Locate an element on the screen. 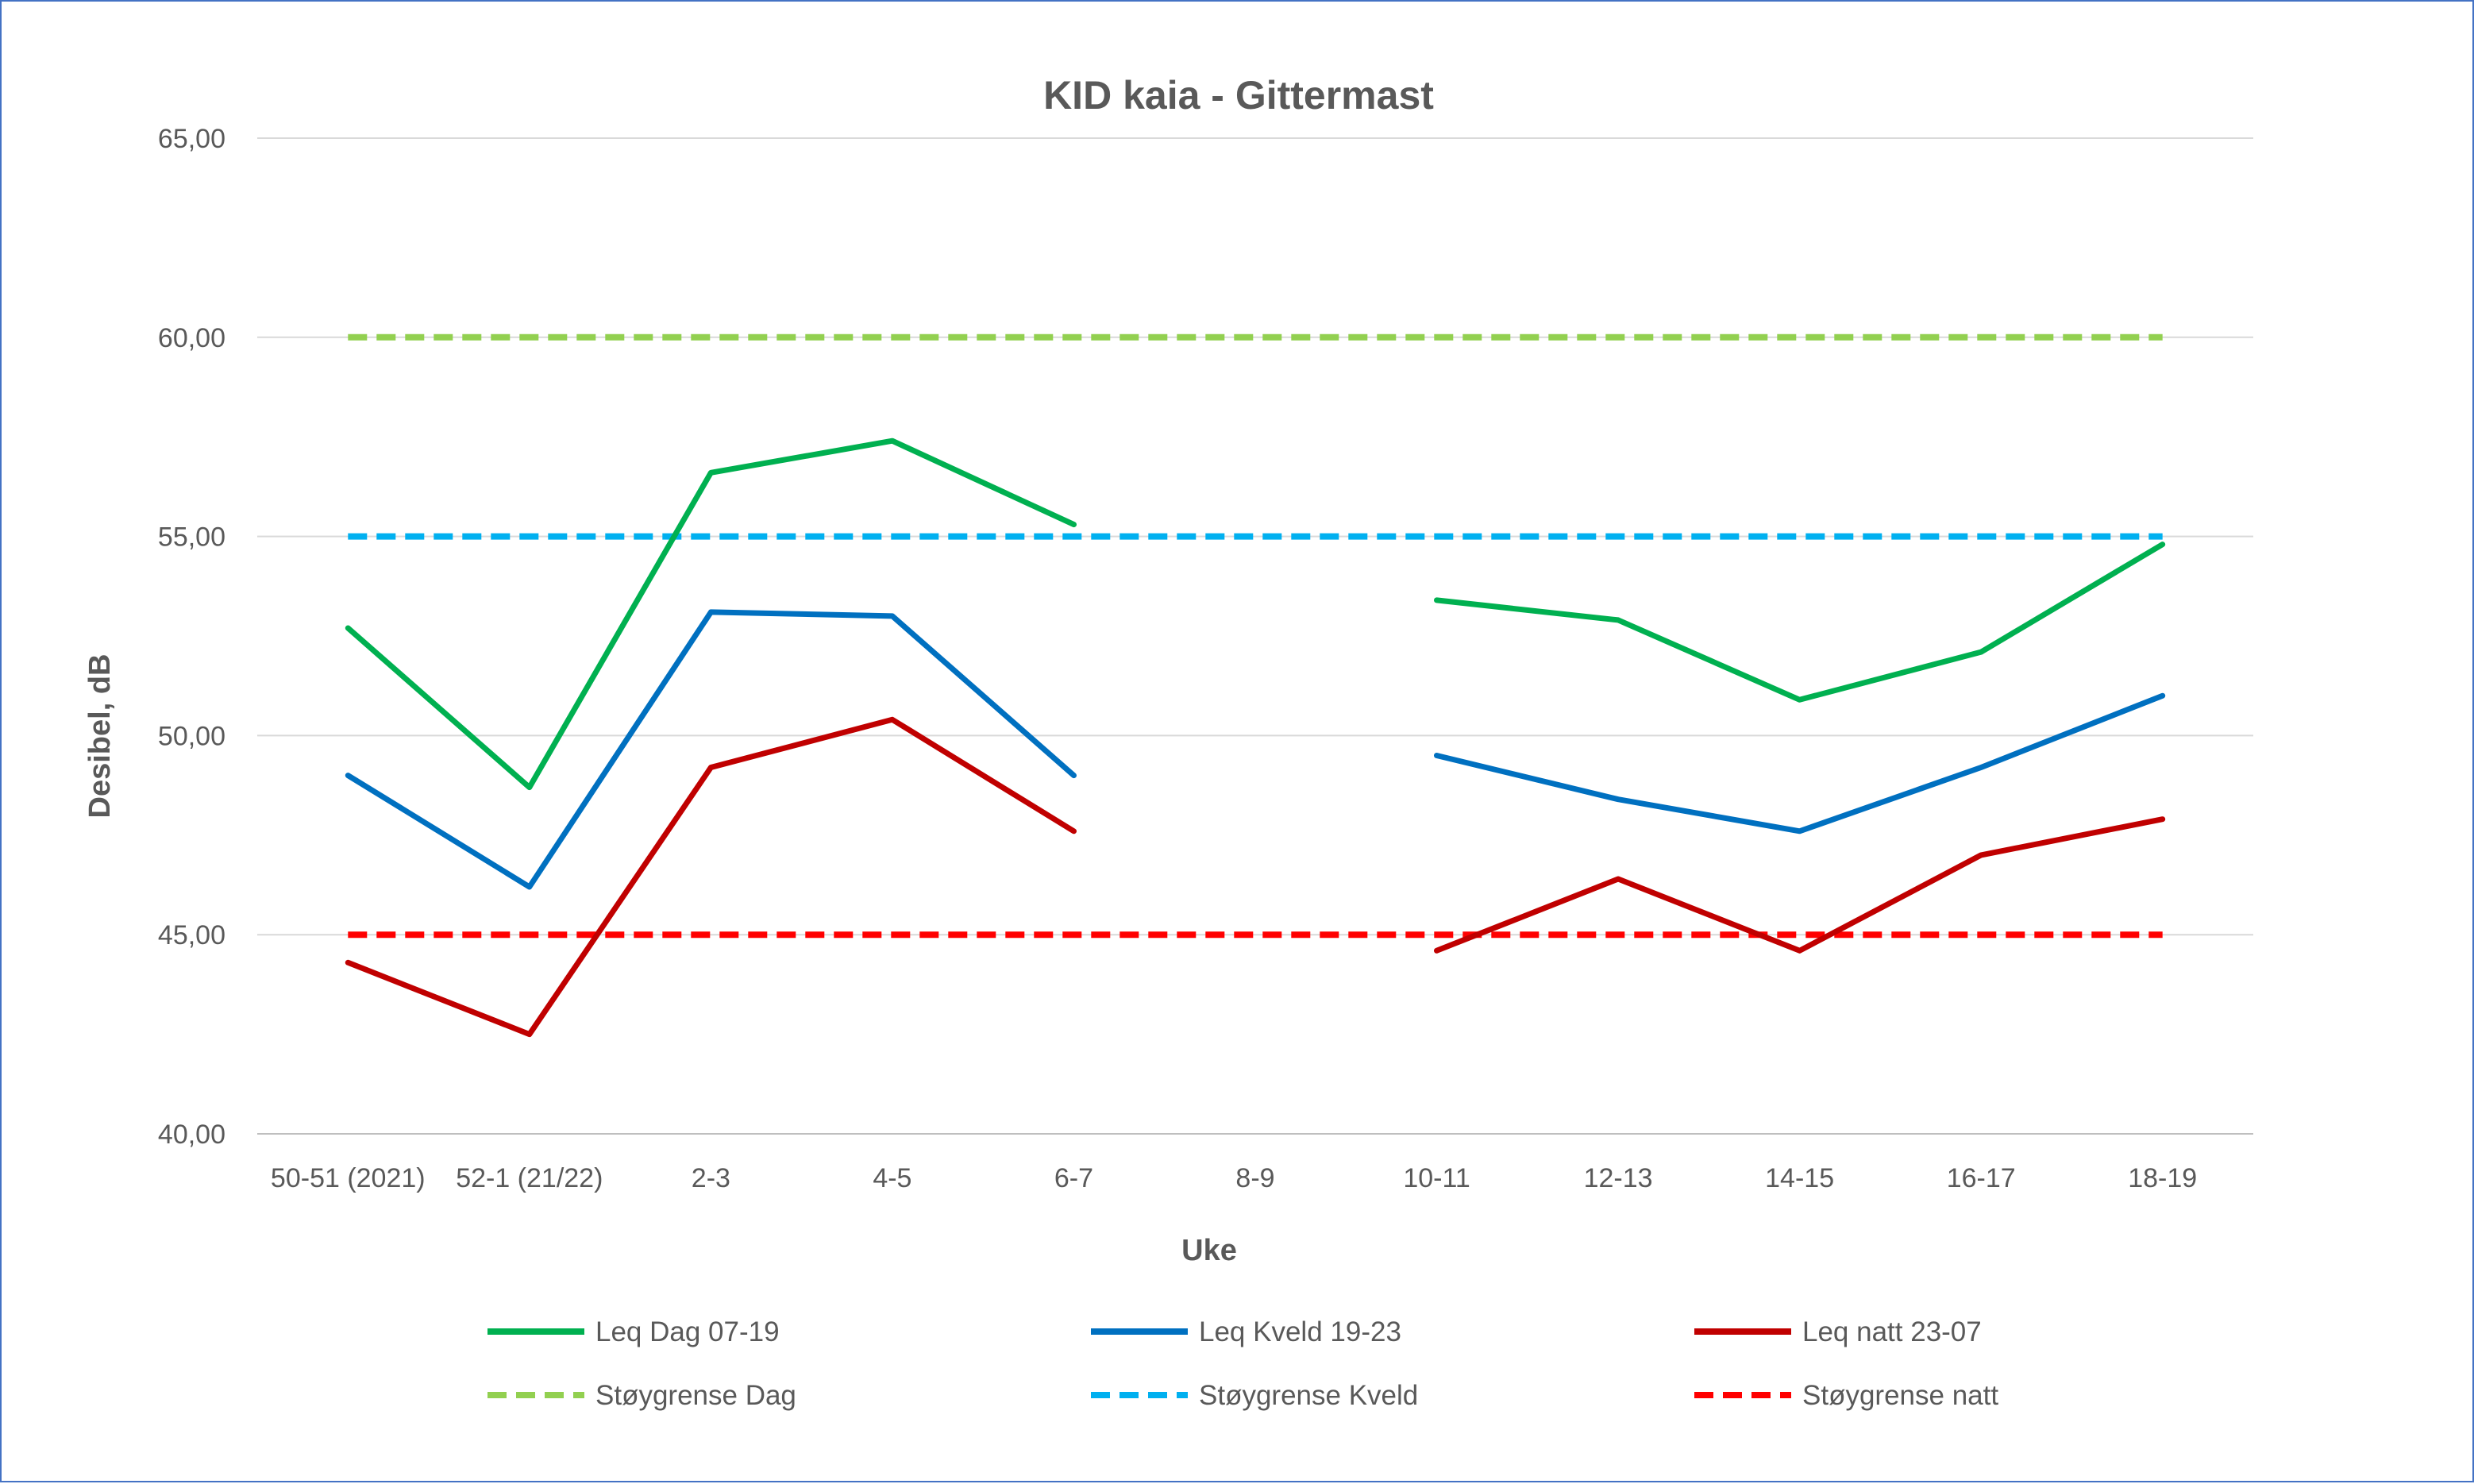 The image size is (2474, 1484). chart-title: KID kaia - Gittermast is located at coordinates (1238, 96).